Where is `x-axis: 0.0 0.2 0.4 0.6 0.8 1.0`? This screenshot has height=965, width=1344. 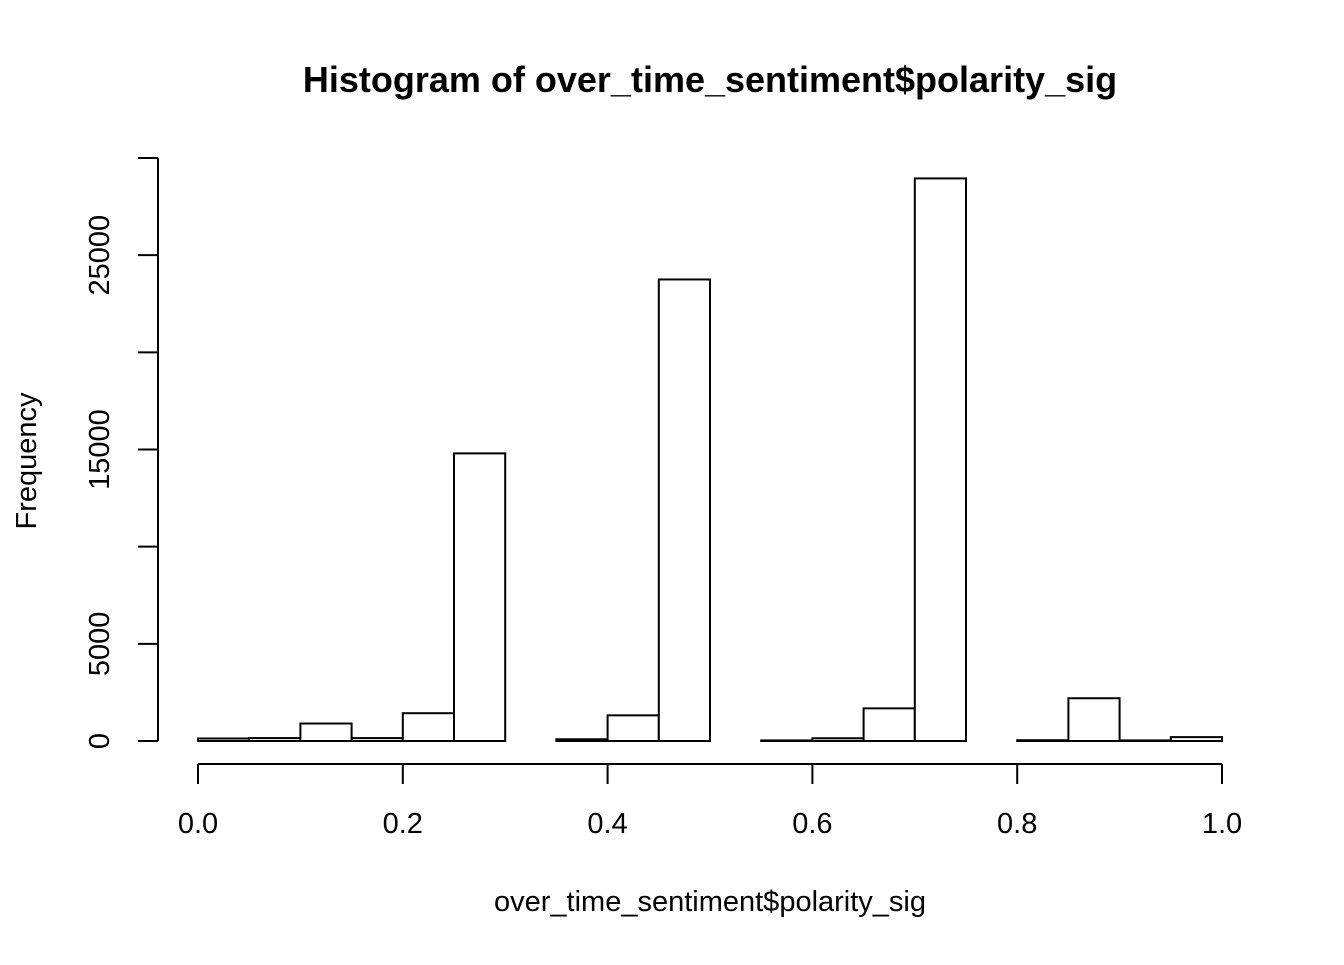
x-axis: 0.0 0.2 0.4 0.6 0.8 1.0 is located at coordinates (710, 801).